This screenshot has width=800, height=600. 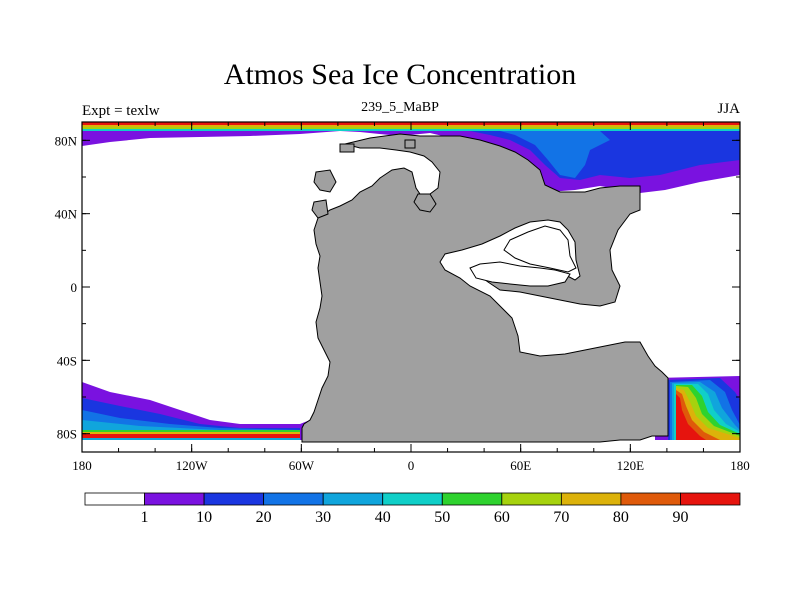 I want to click on southern-ice-yellow-west, so click(x=191, y=433).